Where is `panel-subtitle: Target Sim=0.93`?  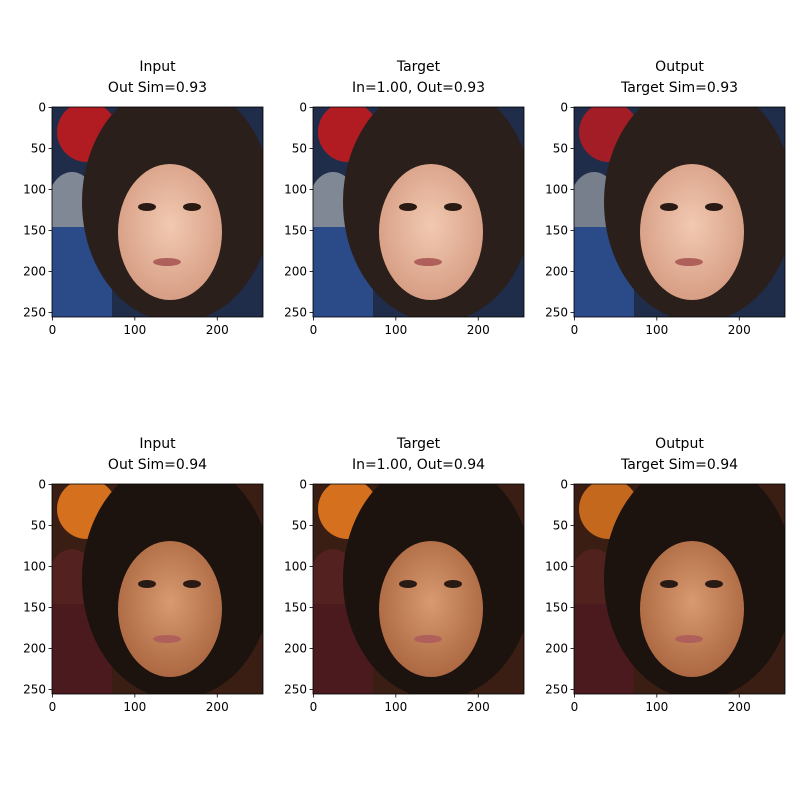 panel-subtitle: Target Sim=0.93 is located at coordinates (679, 88).